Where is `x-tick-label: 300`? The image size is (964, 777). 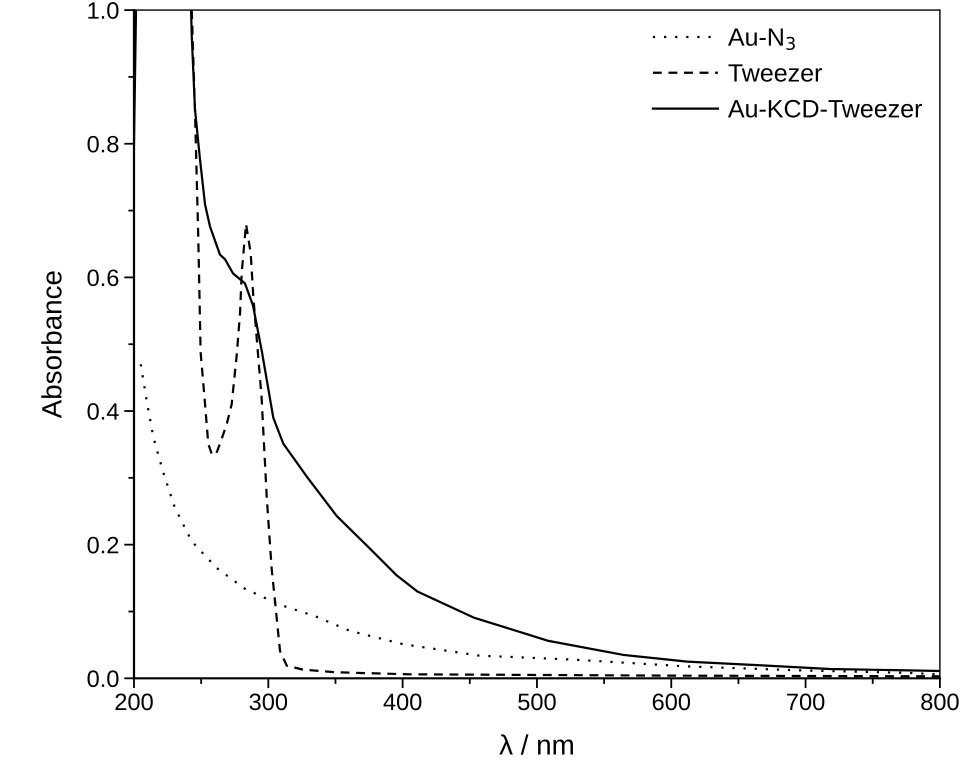 x-tick-label: 300 is located at coordinates (269, 702).